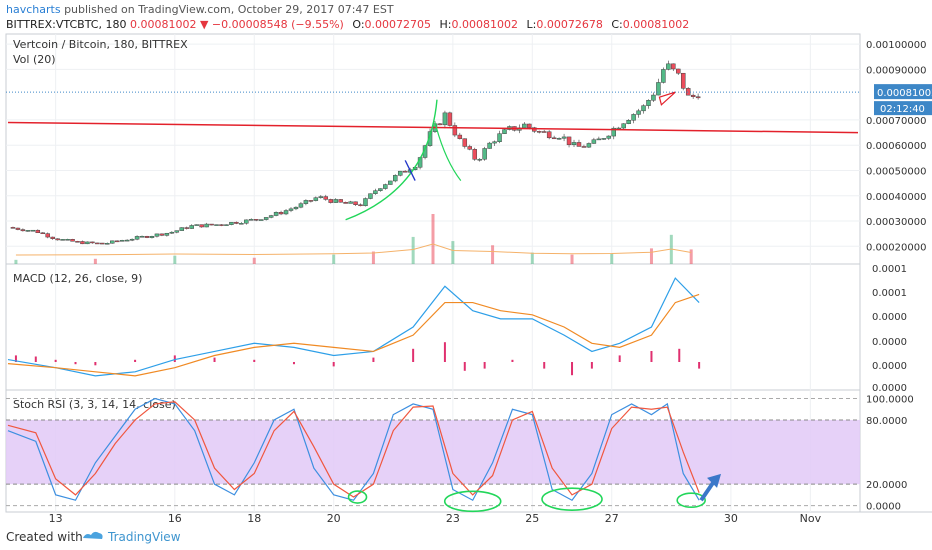 The image size is (932, 550). I want to click on price-tick-label: 0.00050000, so click(896, 171).